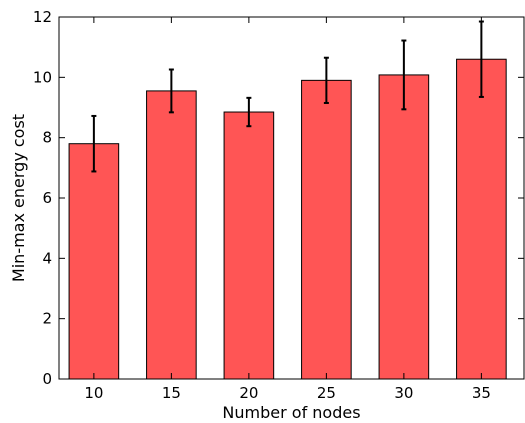 The width and height of the screenshot is (525, 423). Describe the element at coordinates (42, 77) in the screenshot. I see `y-tick-label-10: 10` at that location.